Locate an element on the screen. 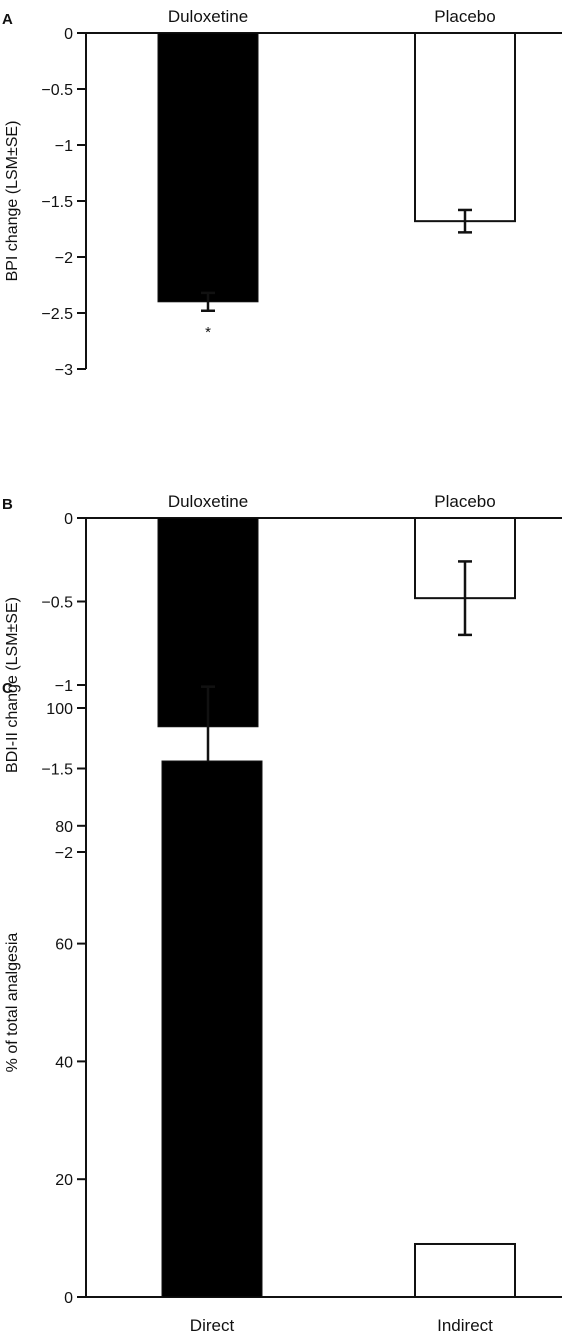 The height and width of the screenshot is (1337, 563). y-tick-label: −3 is located at coordinates (64, 370).